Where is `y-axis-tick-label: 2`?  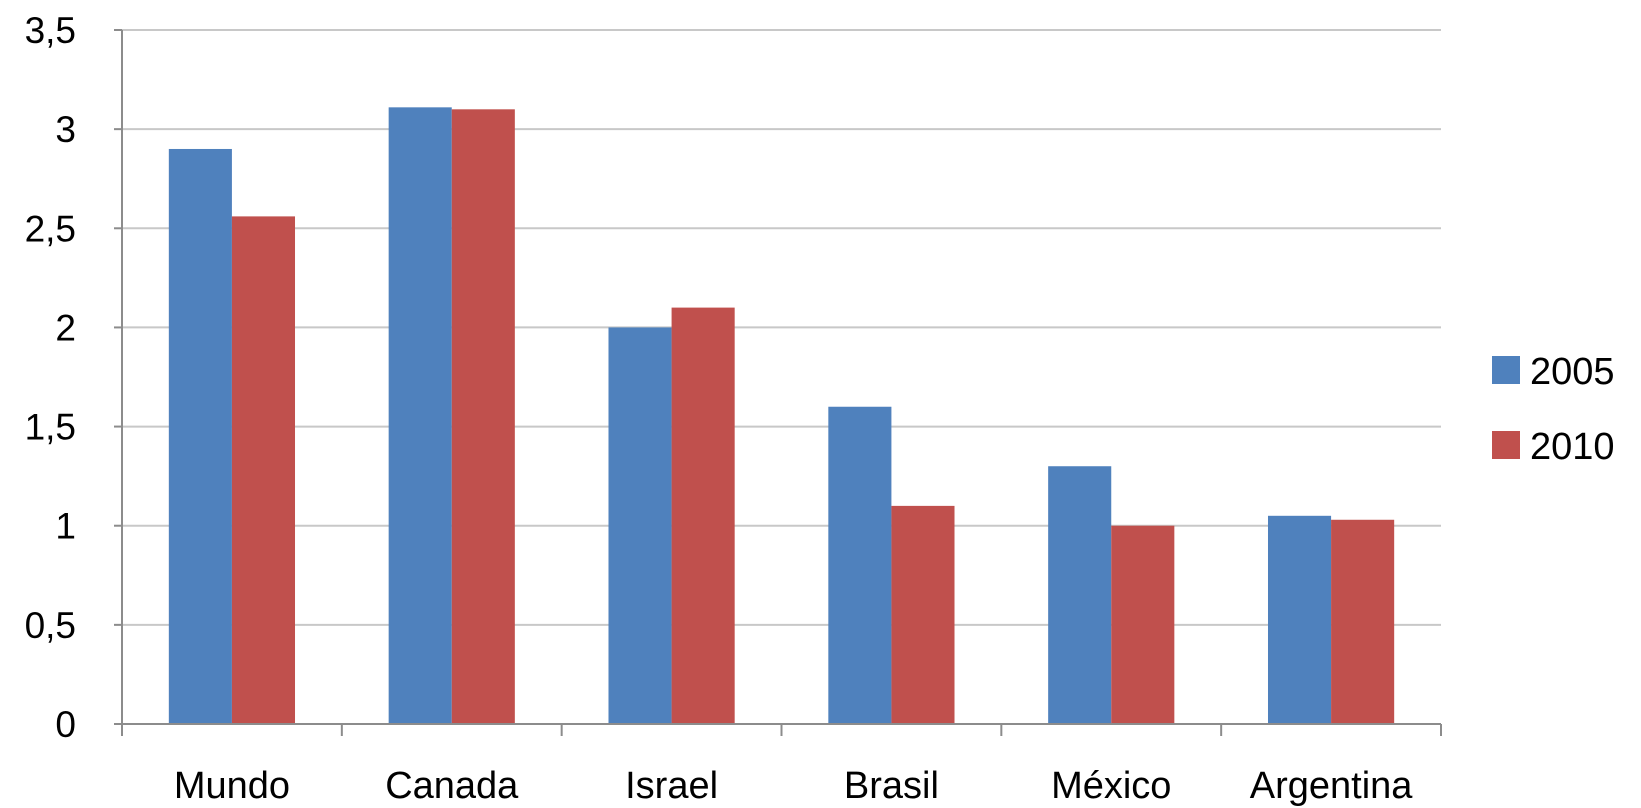
y-axis-tick-label: 2 is located at coordinates (65, 327).